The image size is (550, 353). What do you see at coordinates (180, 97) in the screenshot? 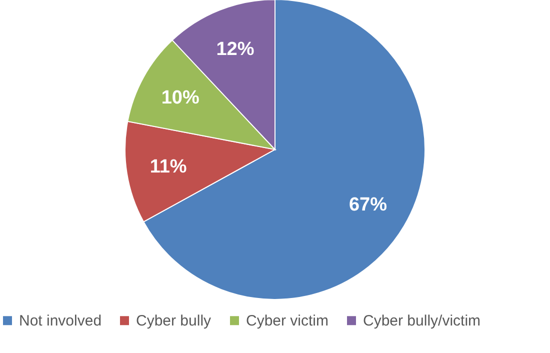
I see `data-label: 10%` at bounding box center [180, 97].